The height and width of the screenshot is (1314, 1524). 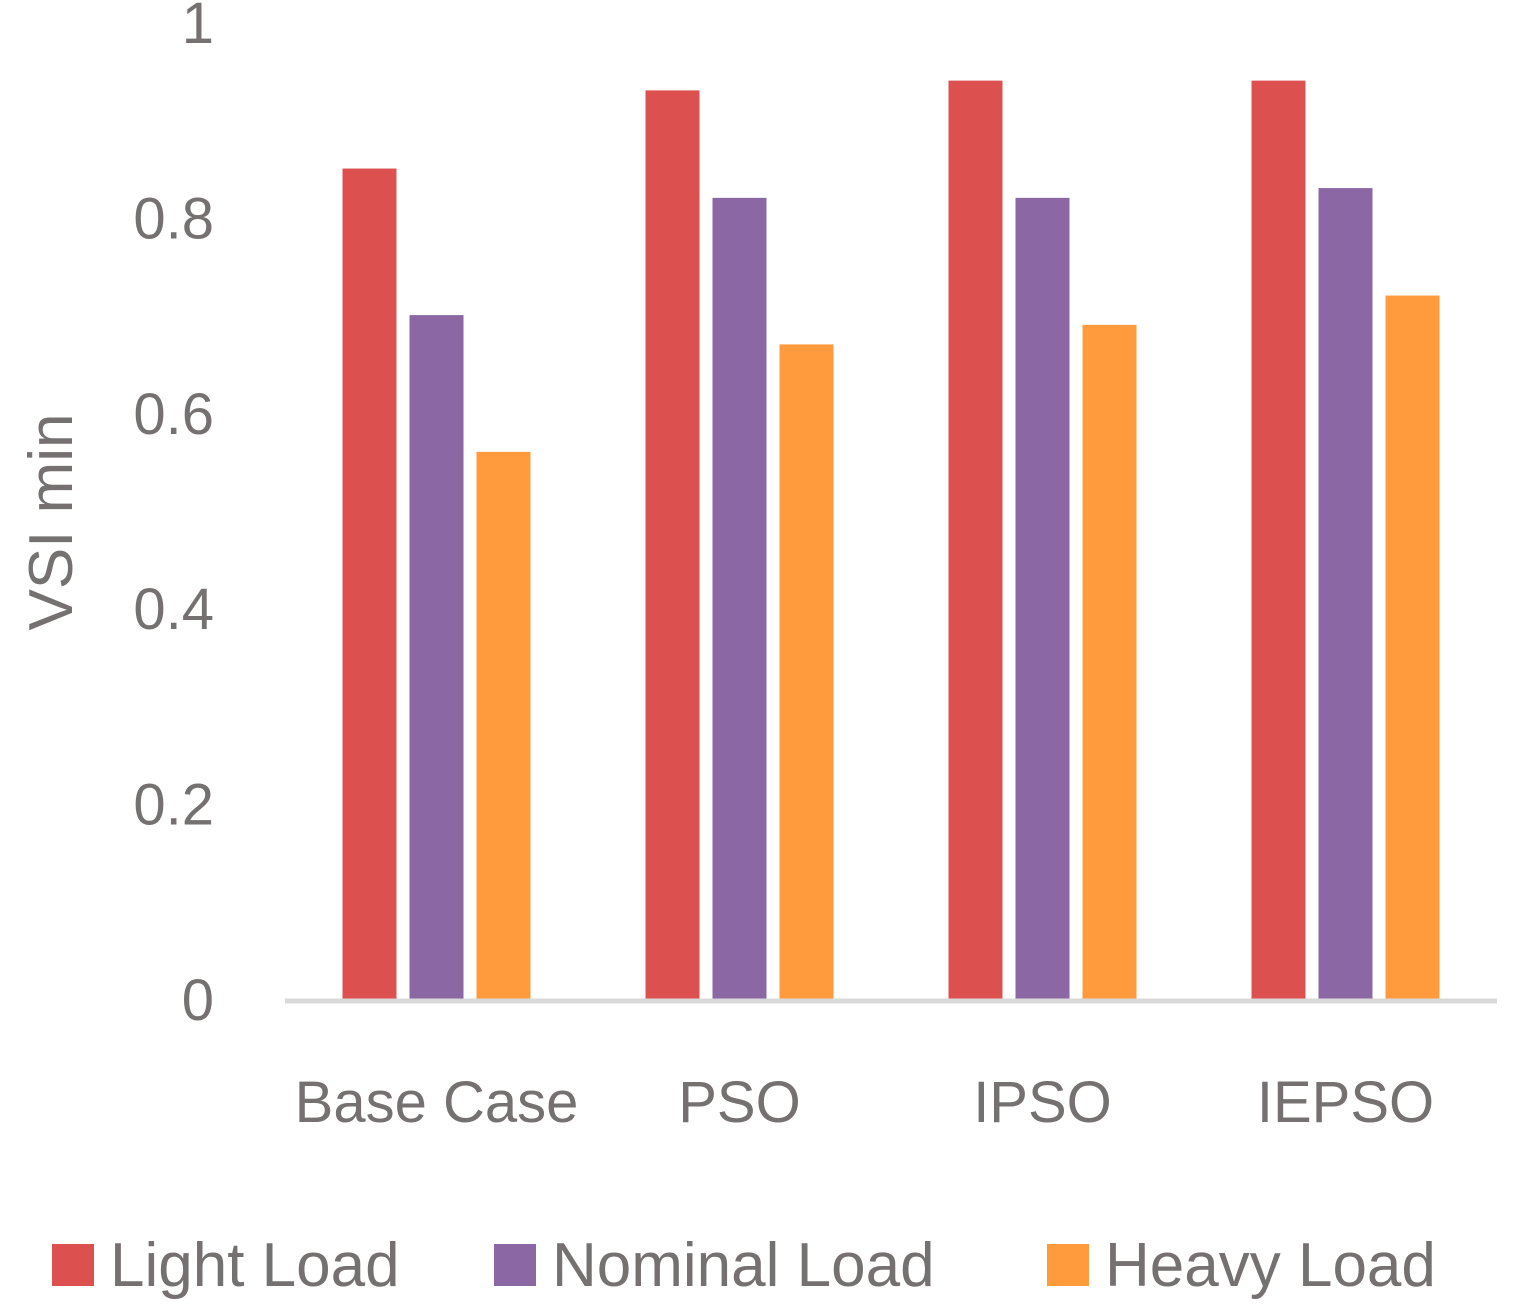 What do you see at coordinates (173, 805) in the screenshot?
I see `y-tick-label: 0.2` at bounding box center [173, 805].